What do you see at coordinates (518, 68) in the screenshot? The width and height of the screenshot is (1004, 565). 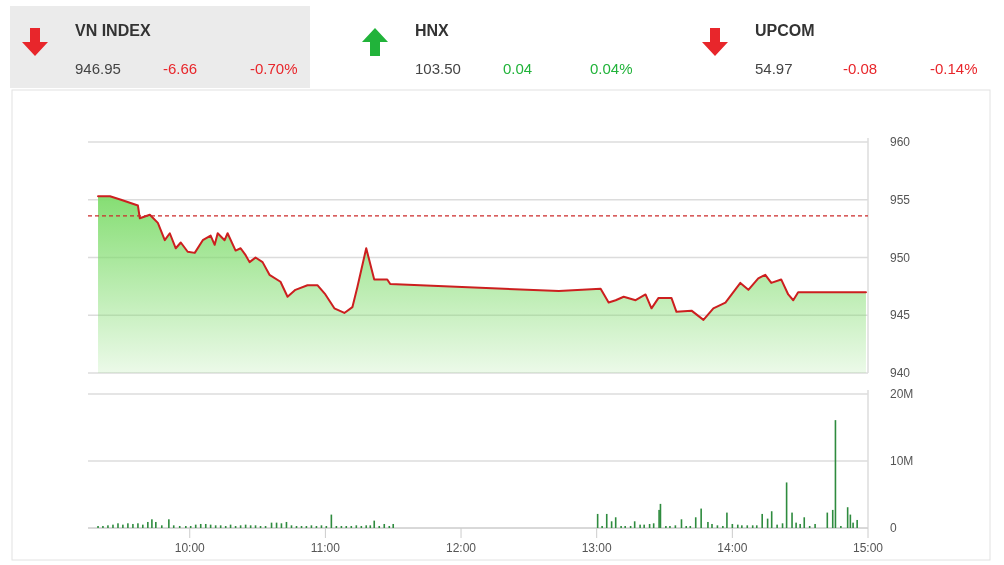 I see `text: 0.04` at bounding box center [518, 68].